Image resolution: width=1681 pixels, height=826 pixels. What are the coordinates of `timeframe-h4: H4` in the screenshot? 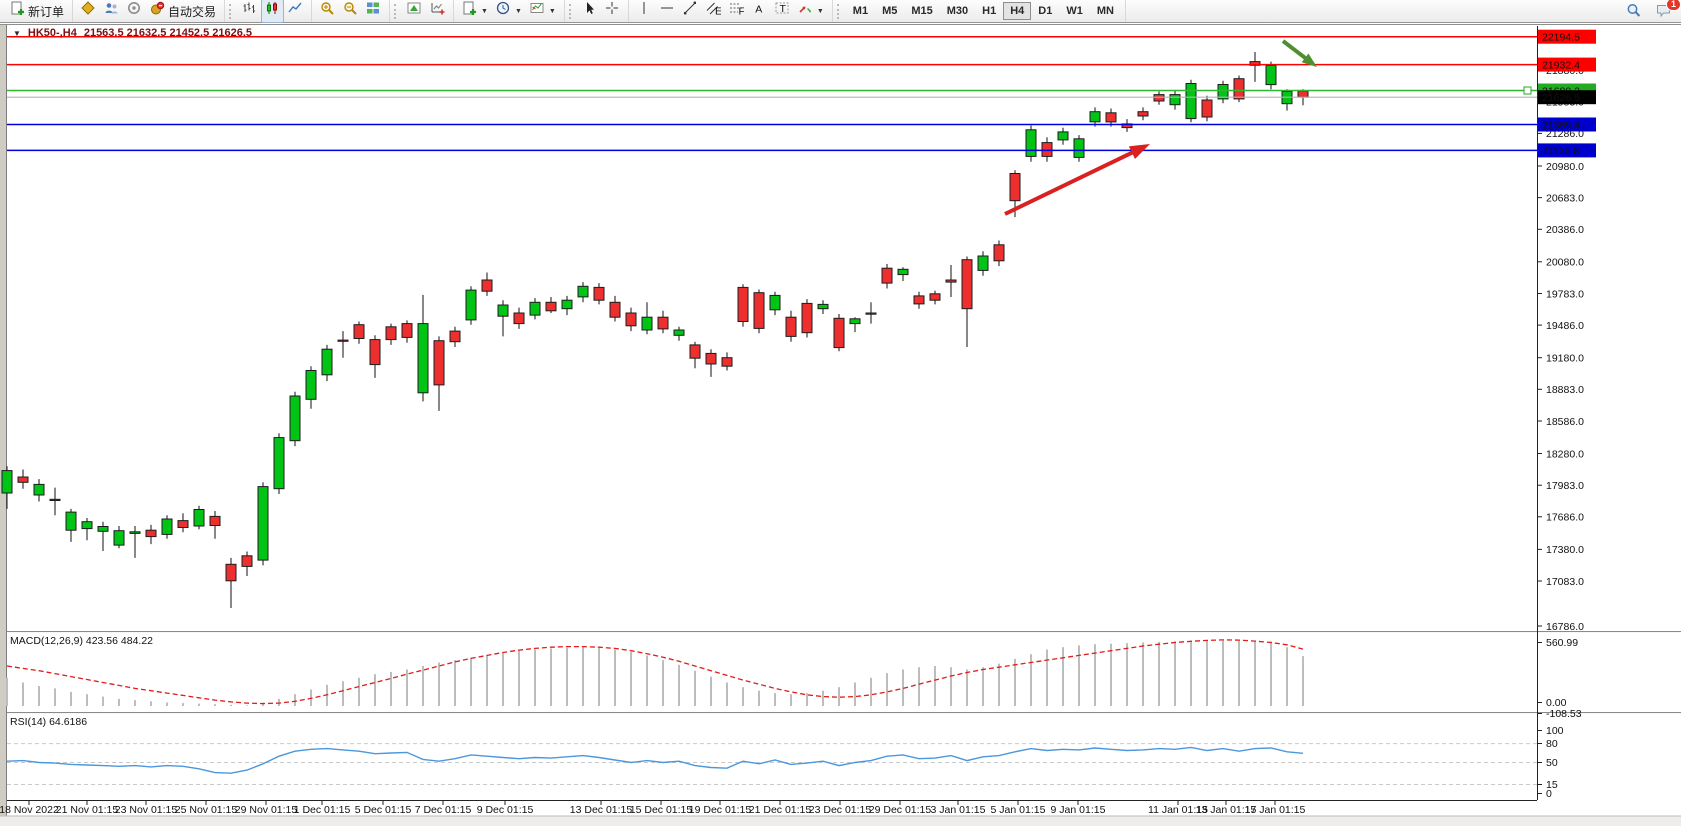 It's located at (1017, 11).